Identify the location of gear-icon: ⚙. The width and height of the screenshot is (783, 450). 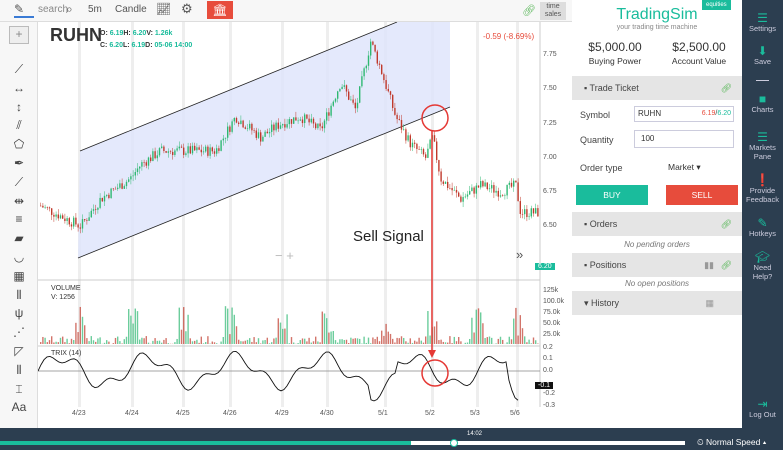
(187, 8).